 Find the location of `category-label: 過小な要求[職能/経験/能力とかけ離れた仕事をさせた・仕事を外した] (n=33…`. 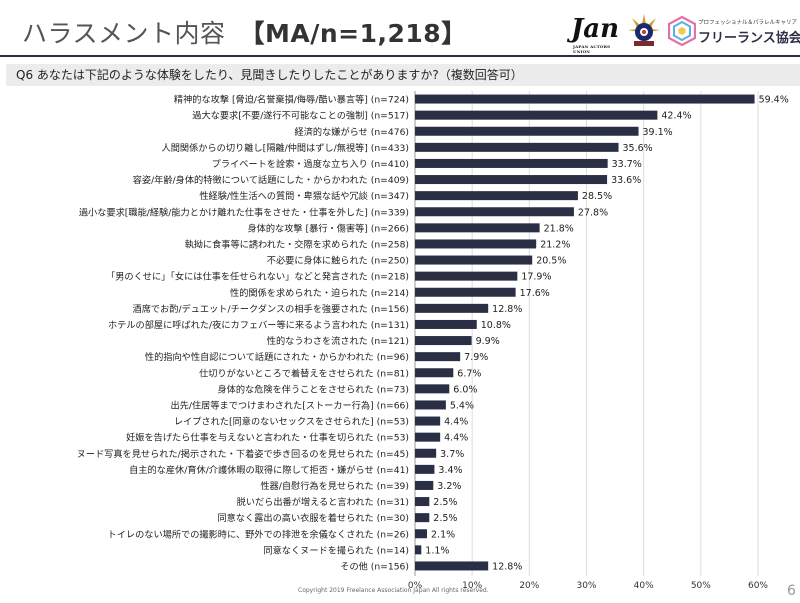

category-label: 過小な要求[職能/経験/能力とかけ離れた仕事をさせた・仕事を外した] (n=33… is located at coordinates (244, 212).